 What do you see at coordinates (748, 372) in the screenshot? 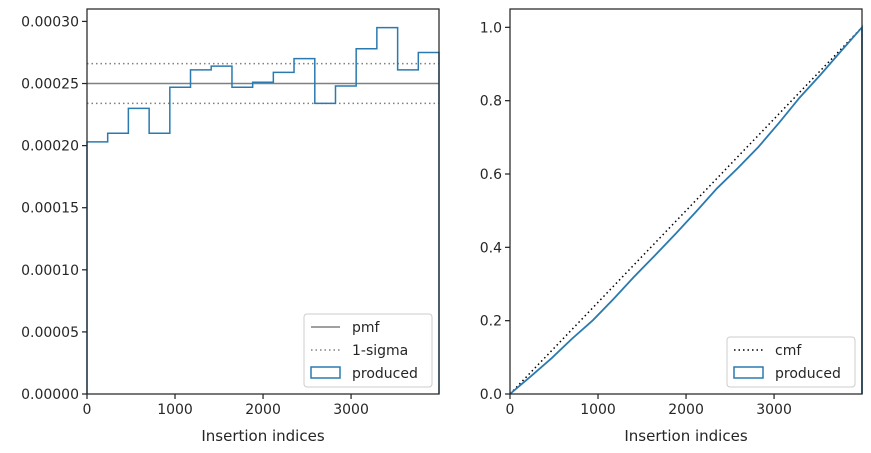
I see `legend-produced-right-swatch` at bounding box center [748, 372].